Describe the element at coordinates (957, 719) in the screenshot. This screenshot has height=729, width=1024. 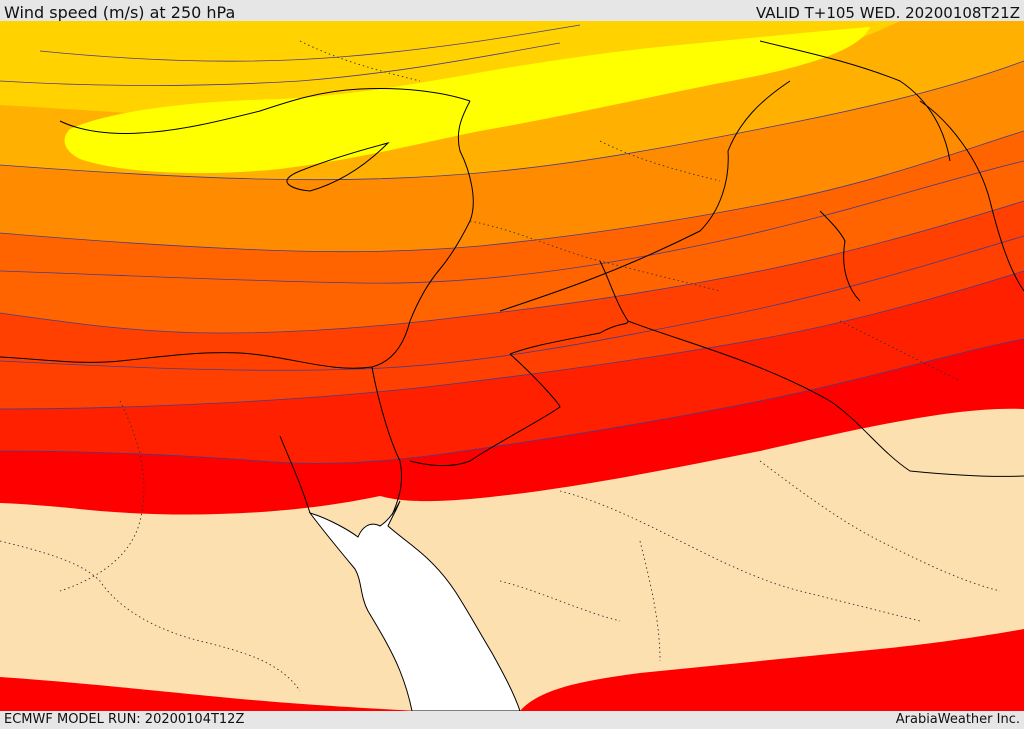
I see `credit-label: ArabiaWeather Inc.` at that location.